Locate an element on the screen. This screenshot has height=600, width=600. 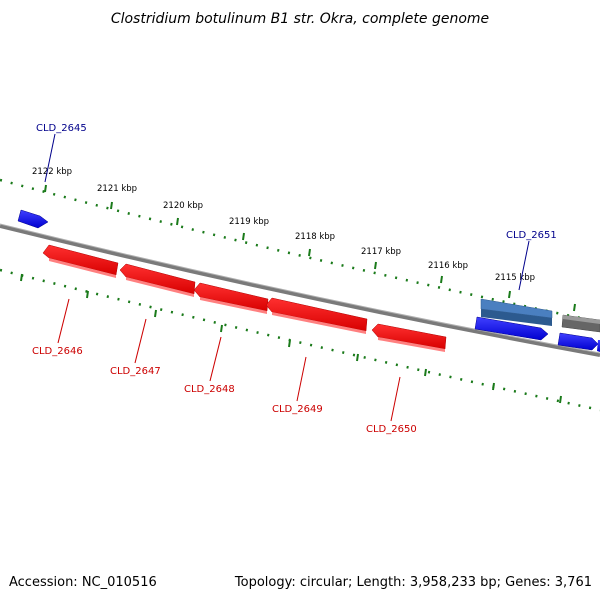
gene-label-CLD_2646: CLD_2646 is located at coordinates (57, 351).